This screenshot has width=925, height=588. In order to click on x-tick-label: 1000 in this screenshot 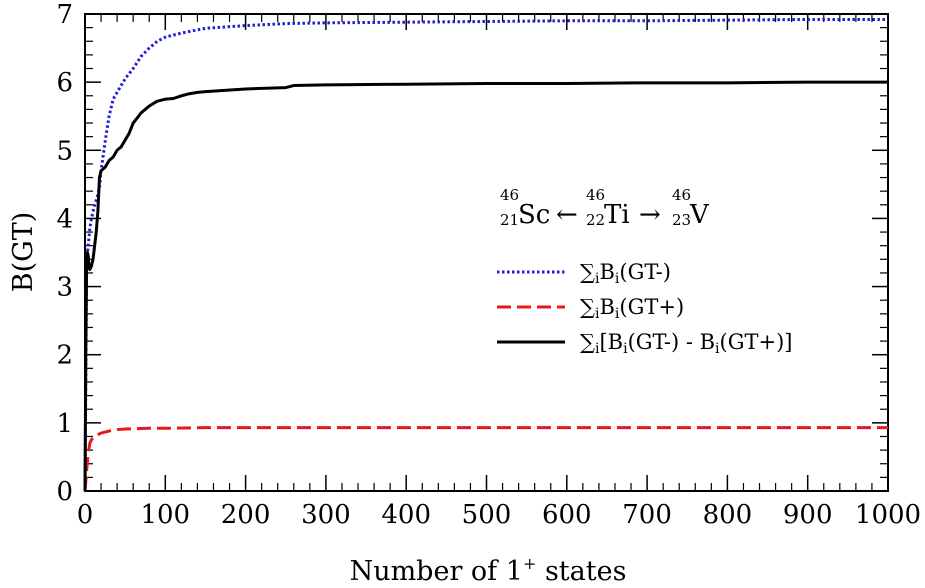, I will do `click(888, 515)`.